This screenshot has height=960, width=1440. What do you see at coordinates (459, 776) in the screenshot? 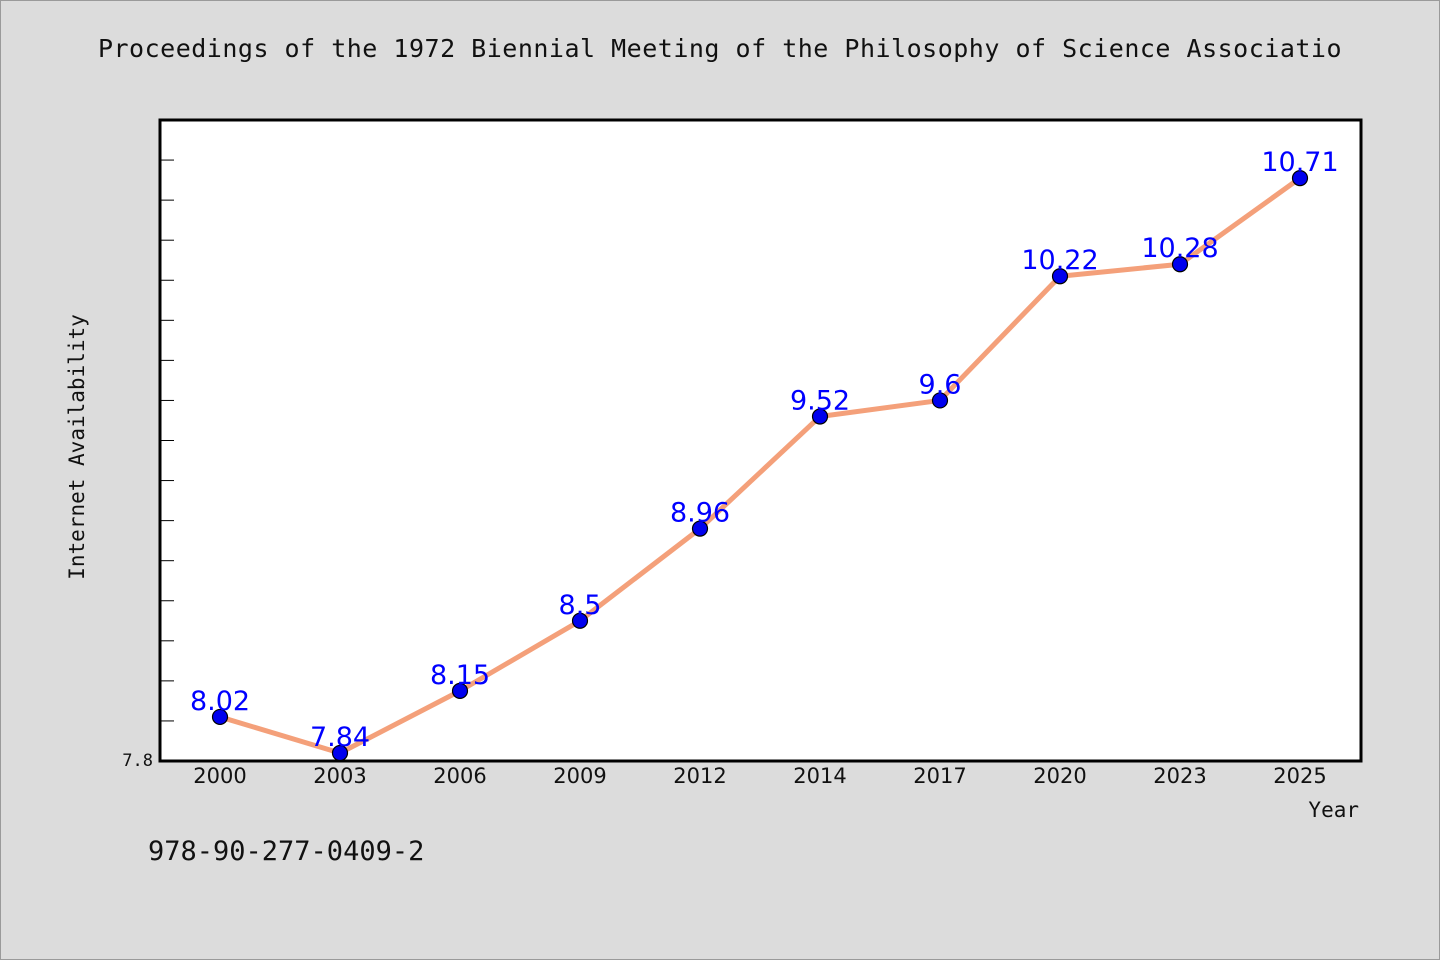
I see `x-tick-label: 2006` at bounding box center [459, 776].